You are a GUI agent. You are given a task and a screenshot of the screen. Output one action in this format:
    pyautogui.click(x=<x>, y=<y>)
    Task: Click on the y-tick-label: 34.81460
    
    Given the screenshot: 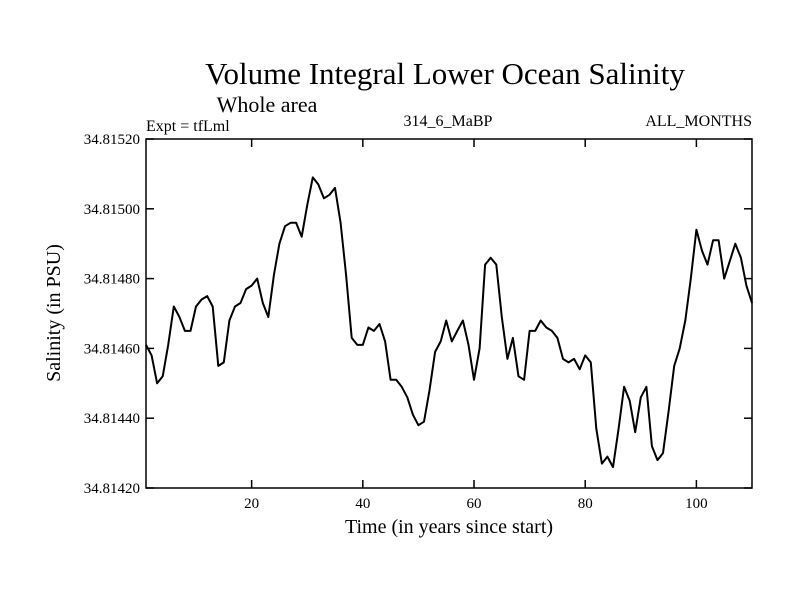 What is the action you would take?
    pyautogui.click(x=112, y=349)
    